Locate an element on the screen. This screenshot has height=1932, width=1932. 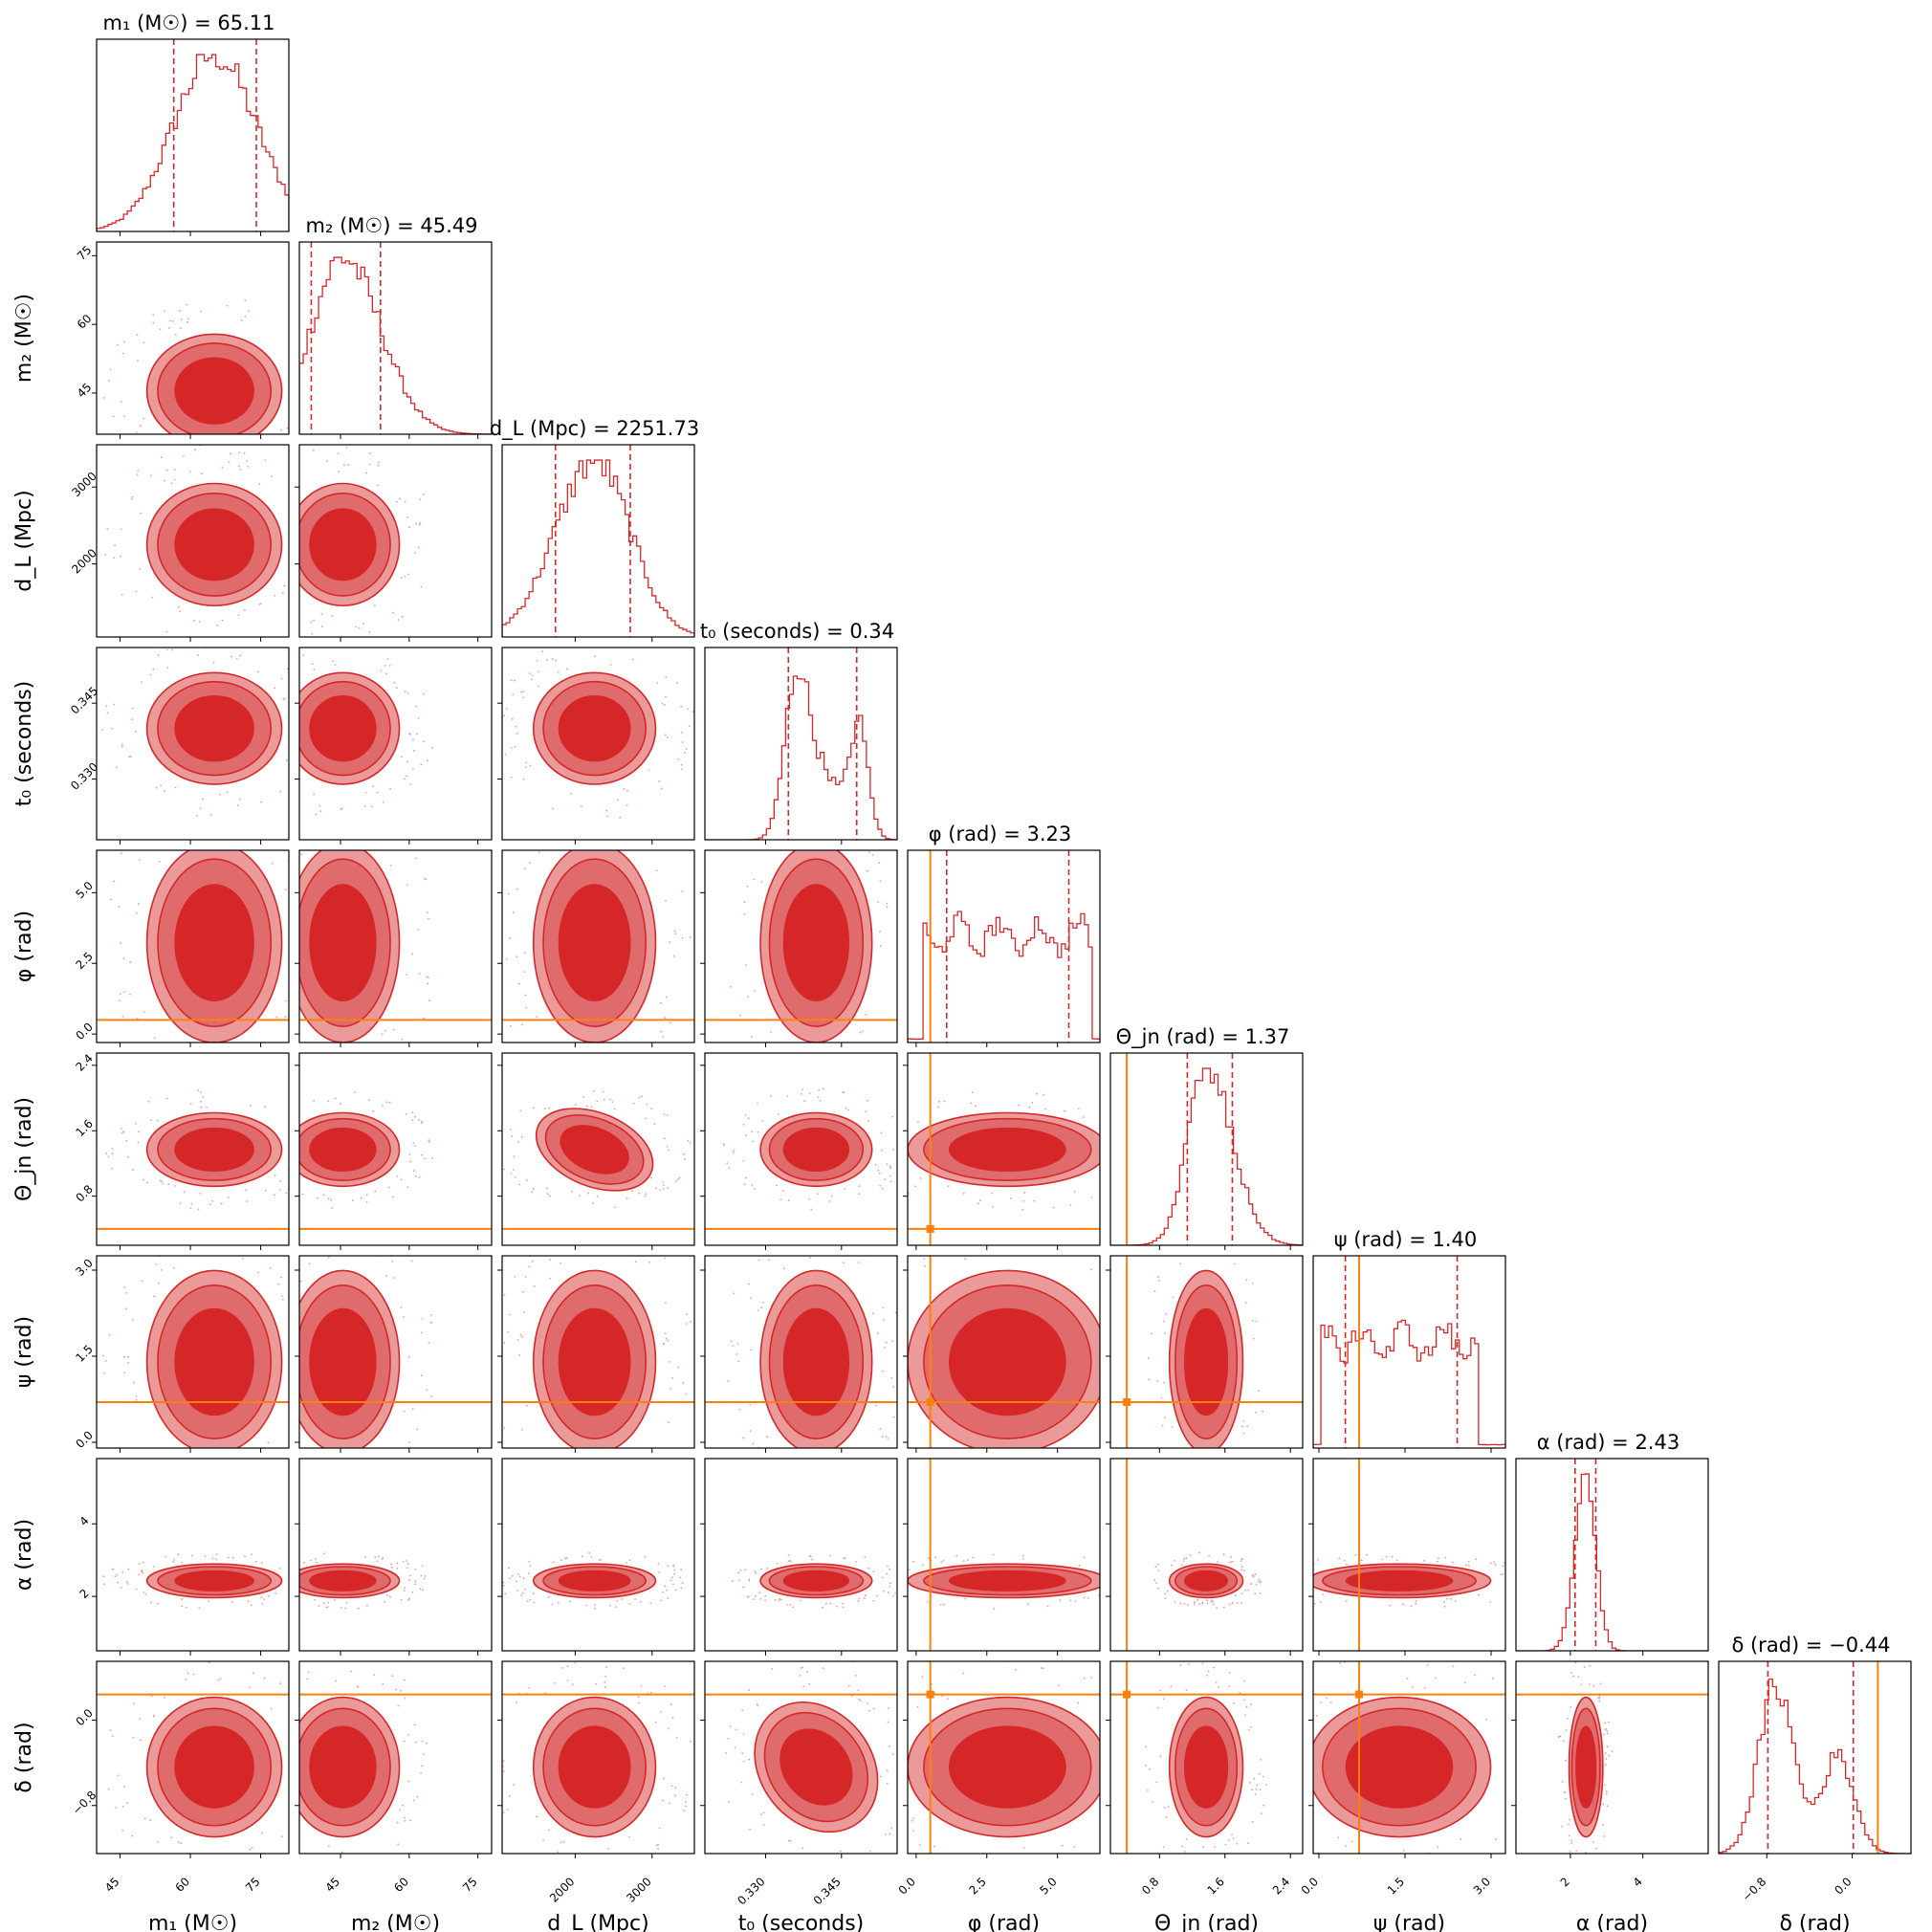
y-tick-label-m2: 45 is located at coordinates (85, 391).